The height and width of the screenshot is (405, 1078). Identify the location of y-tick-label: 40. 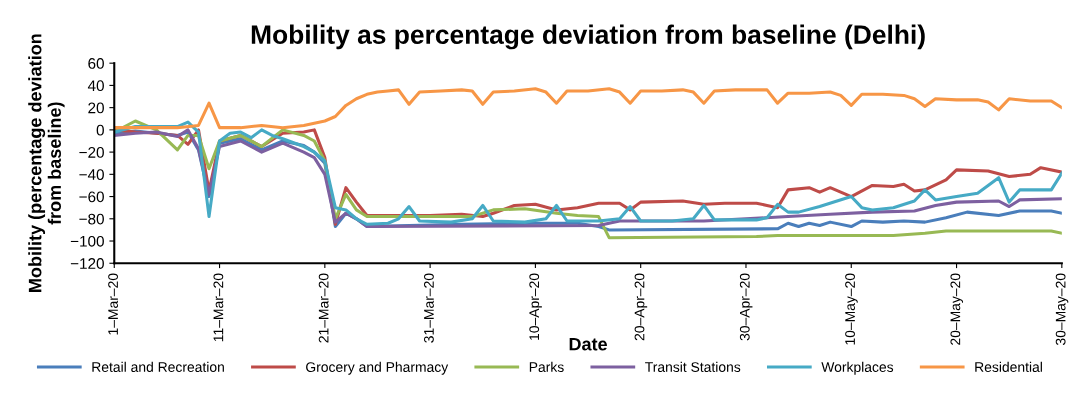
(95, 86).